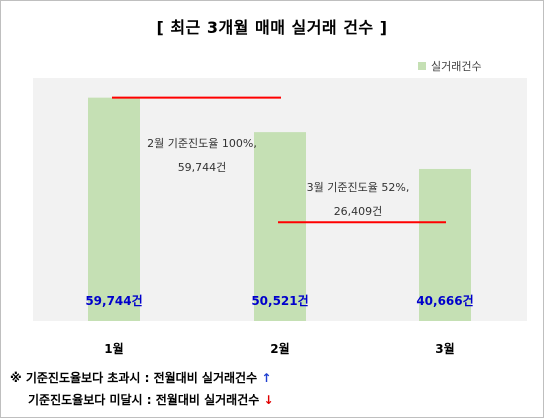  I want to click on arrow-down-icon: ↓, so click(268, 400).